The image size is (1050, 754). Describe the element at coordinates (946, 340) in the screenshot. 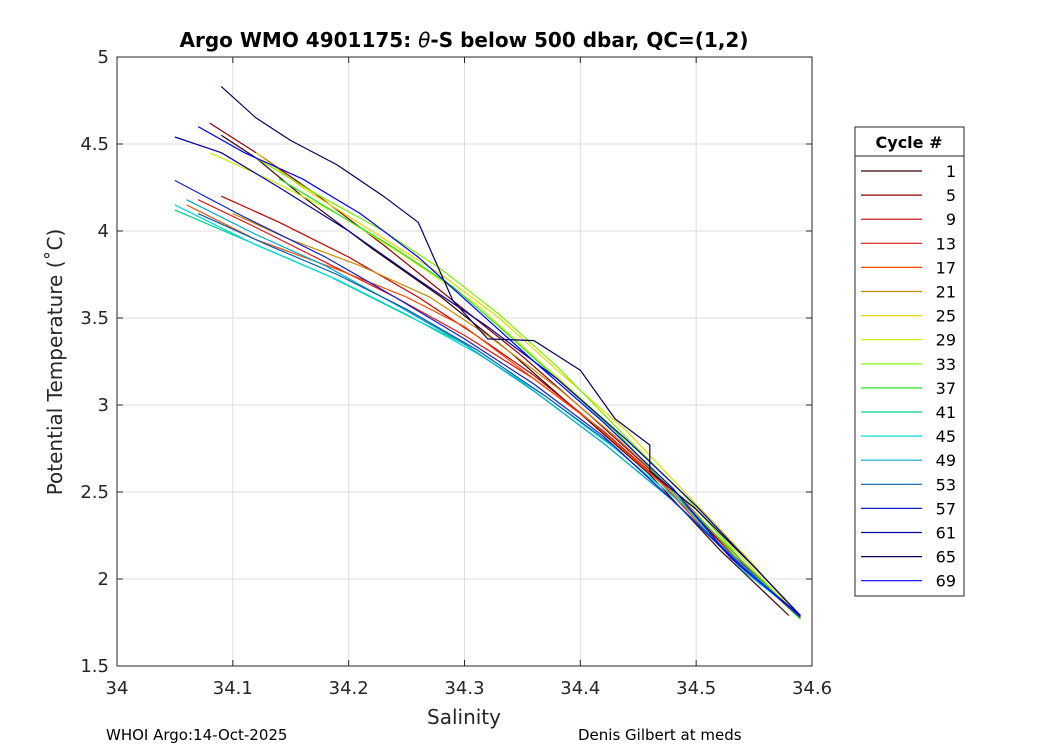

I see `legend-label-cycle-29: 29` at that location.